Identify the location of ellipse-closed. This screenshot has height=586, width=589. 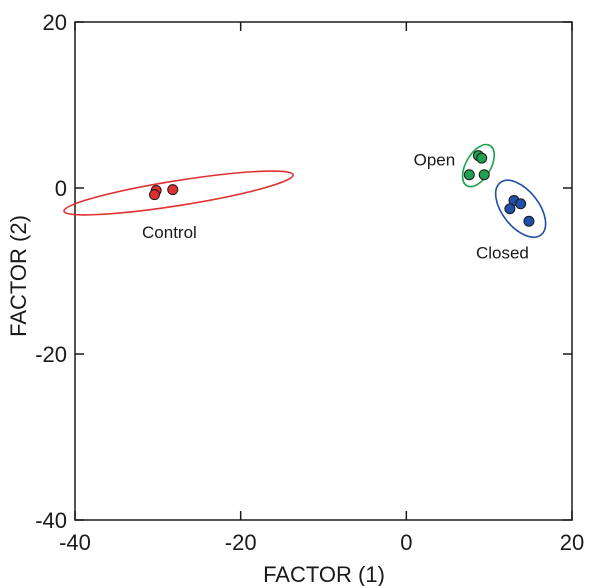
(520, 208).